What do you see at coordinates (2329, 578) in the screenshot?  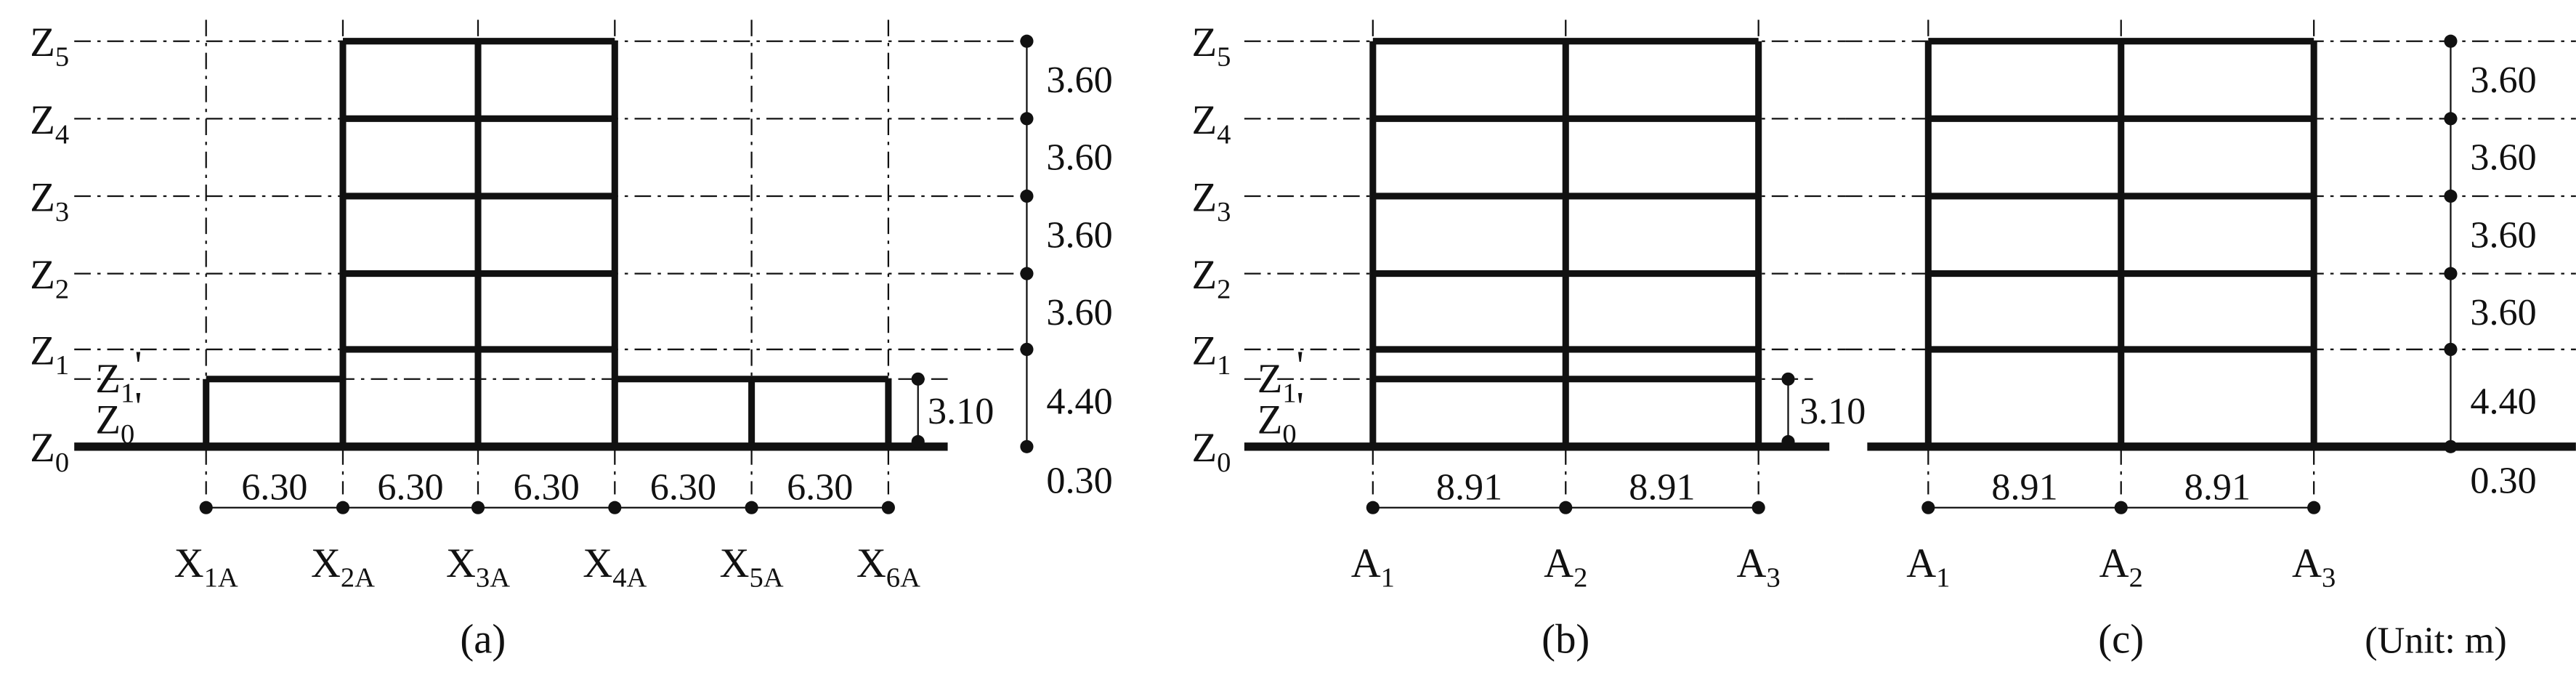 I see `axis-label-sub: 3` at bounding box center [2329, 578].